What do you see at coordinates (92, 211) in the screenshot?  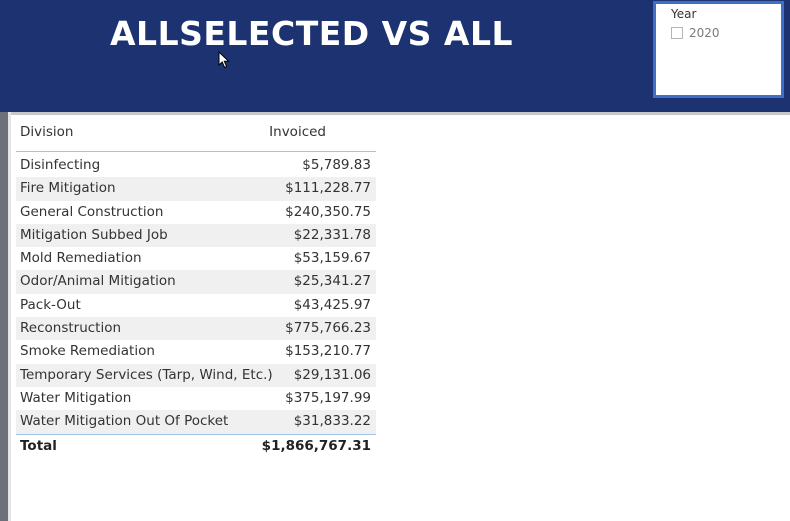 I see `cell-division: General Construction` at bounding box center [92, 211].